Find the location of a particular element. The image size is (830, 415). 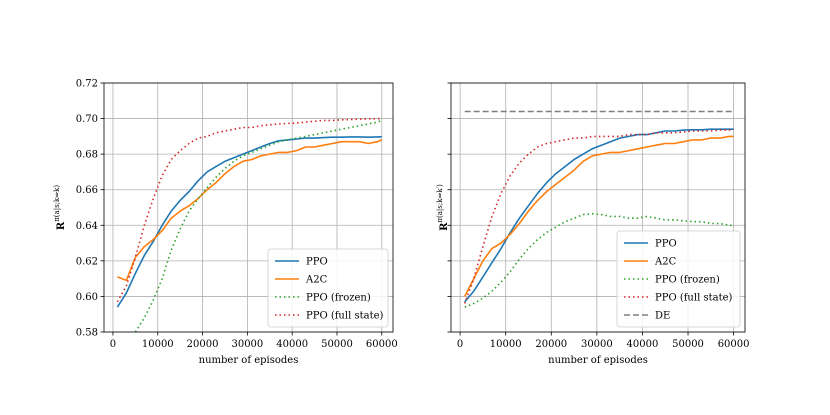

legend: PPO A2C PPO (frozen) PPO (full state) is located at coordinates (328, 288).